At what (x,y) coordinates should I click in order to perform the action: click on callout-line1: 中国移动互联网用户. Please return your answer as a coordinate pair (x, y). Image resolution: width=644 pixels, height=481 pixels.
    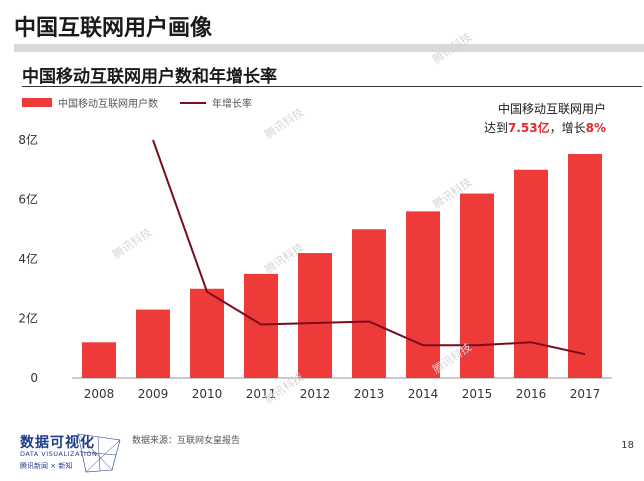
    Looking at the image, I should click on (551, 109).